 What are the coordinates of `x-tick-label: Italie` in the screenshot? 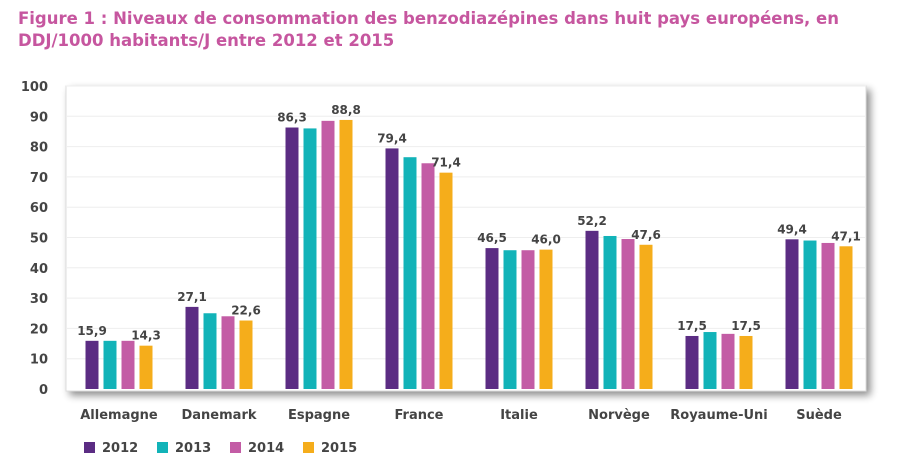 It's located at (519, 415).